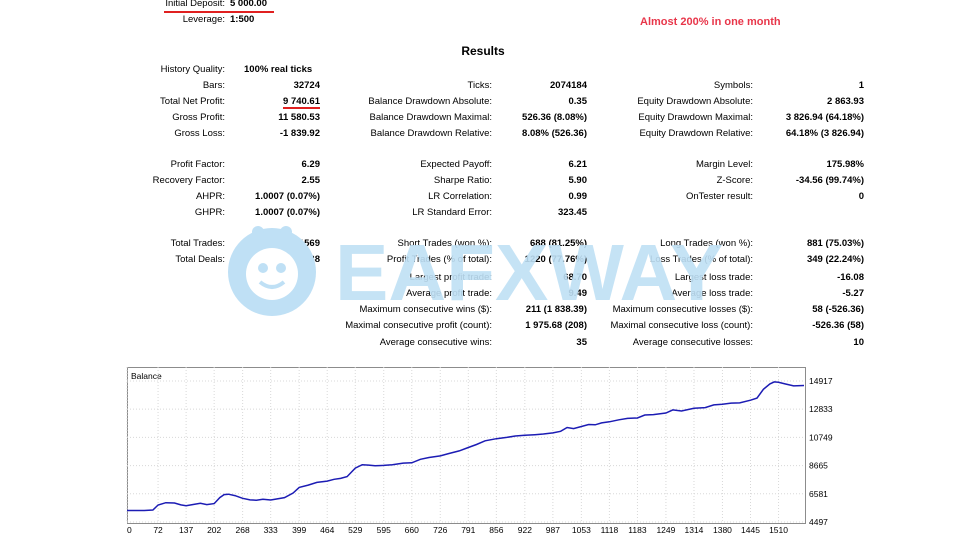 The image size is (960, 540). What do you see at coordinates (299, 133) in the screenshot?
I see `col1-value-3: -1 839.92` at bounding box center [299, 133].